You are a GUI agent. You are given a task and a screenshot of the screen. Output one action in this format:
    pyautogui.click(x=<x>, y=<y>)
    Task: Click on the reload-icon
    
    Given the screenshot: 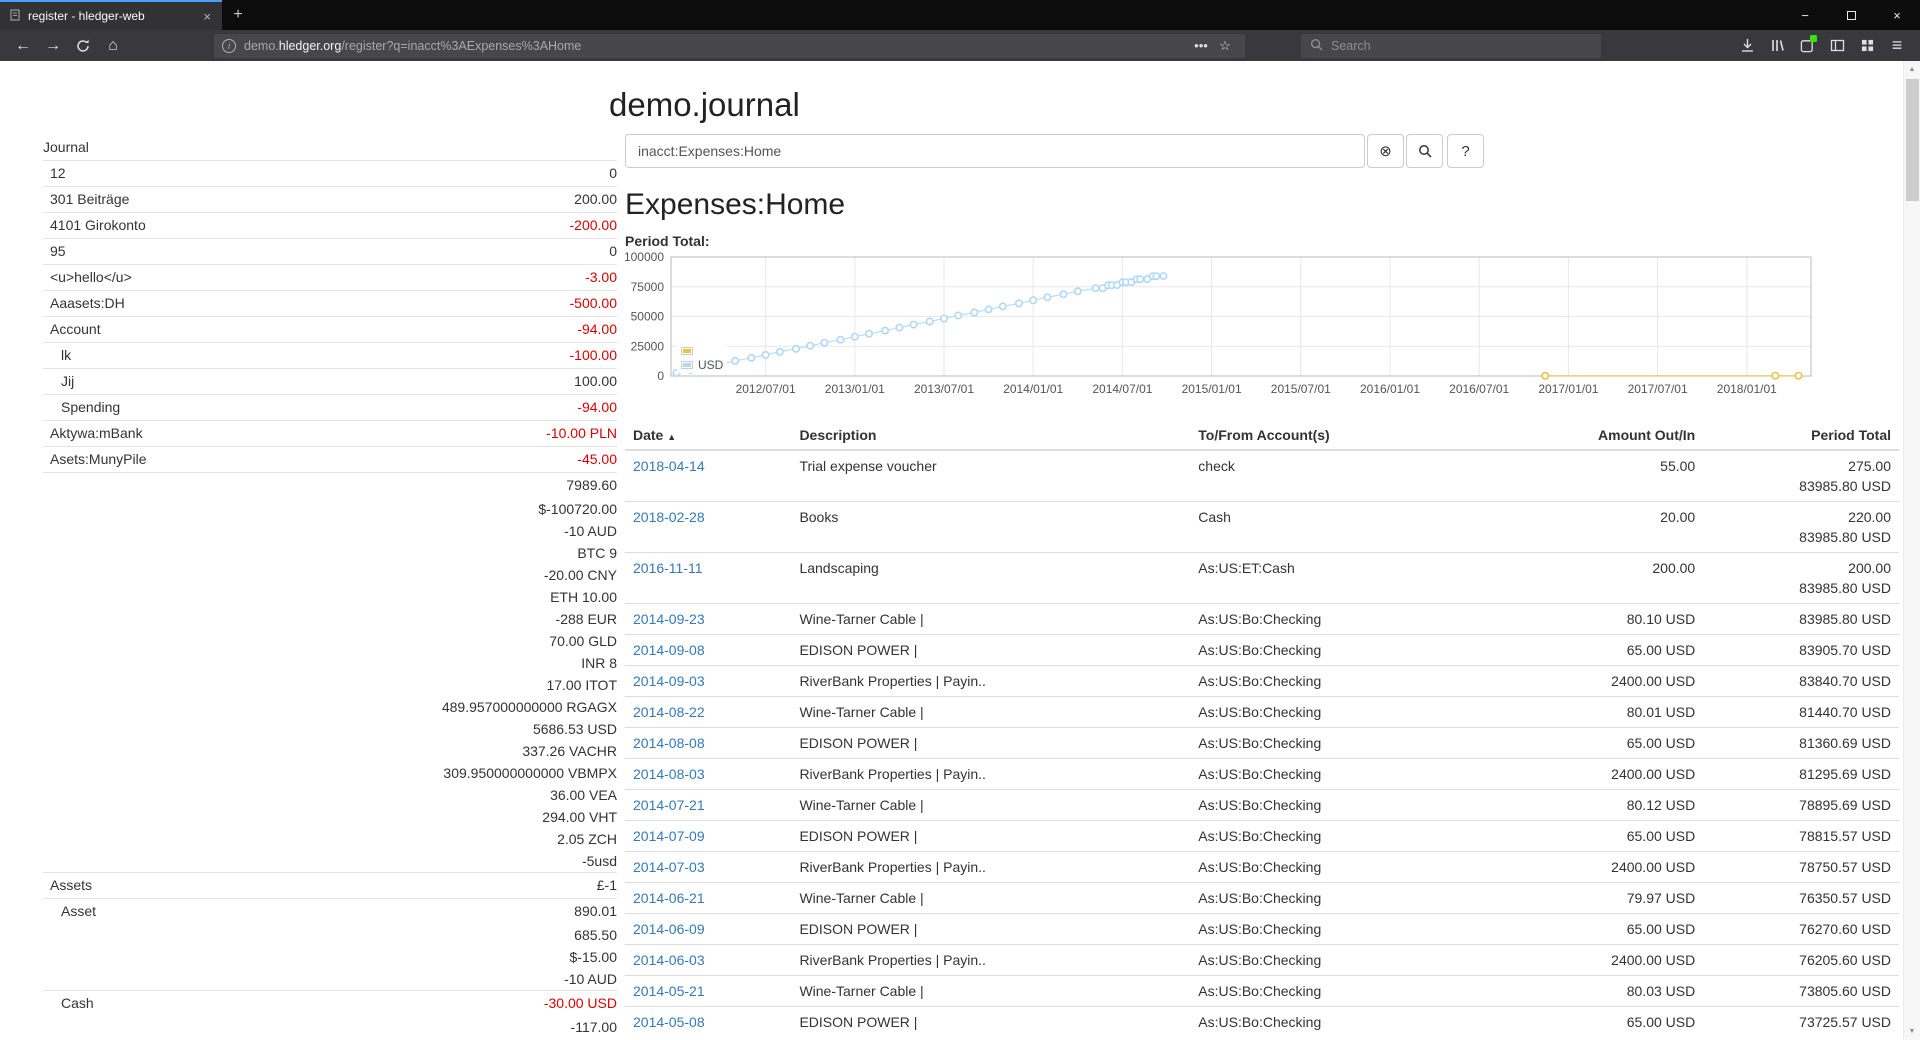 What is the action you would take?
    pyautogui.click(x=83, y=46)
    